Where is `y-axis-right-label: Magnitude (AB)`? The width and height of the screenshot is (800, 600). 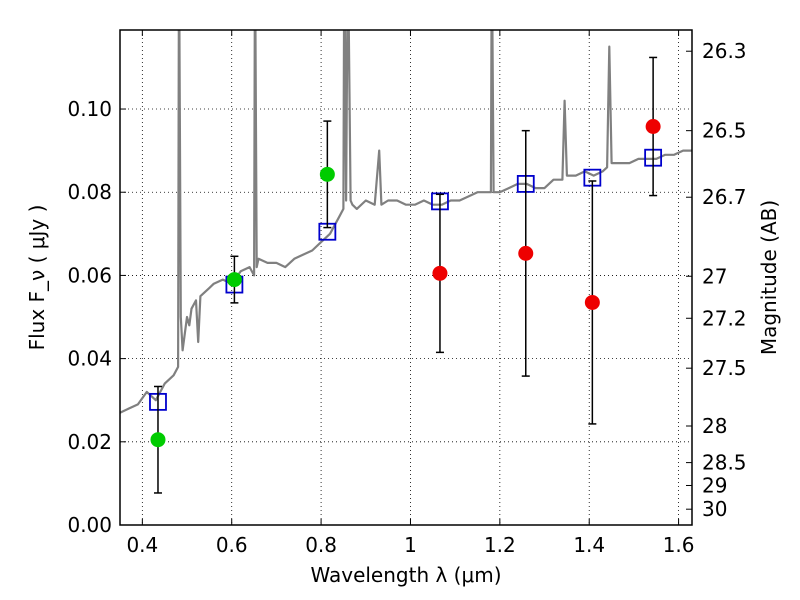
y-axis-right-label: Magnitude (AB) is located at coordinates (769, 277).